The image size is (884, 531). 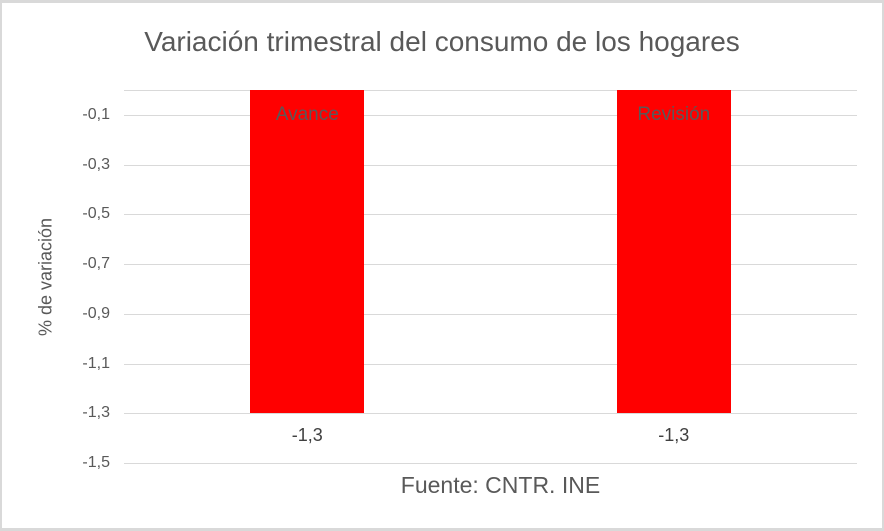 I want to click on y-tick-label: -1,3, so click(x=96, y=413).